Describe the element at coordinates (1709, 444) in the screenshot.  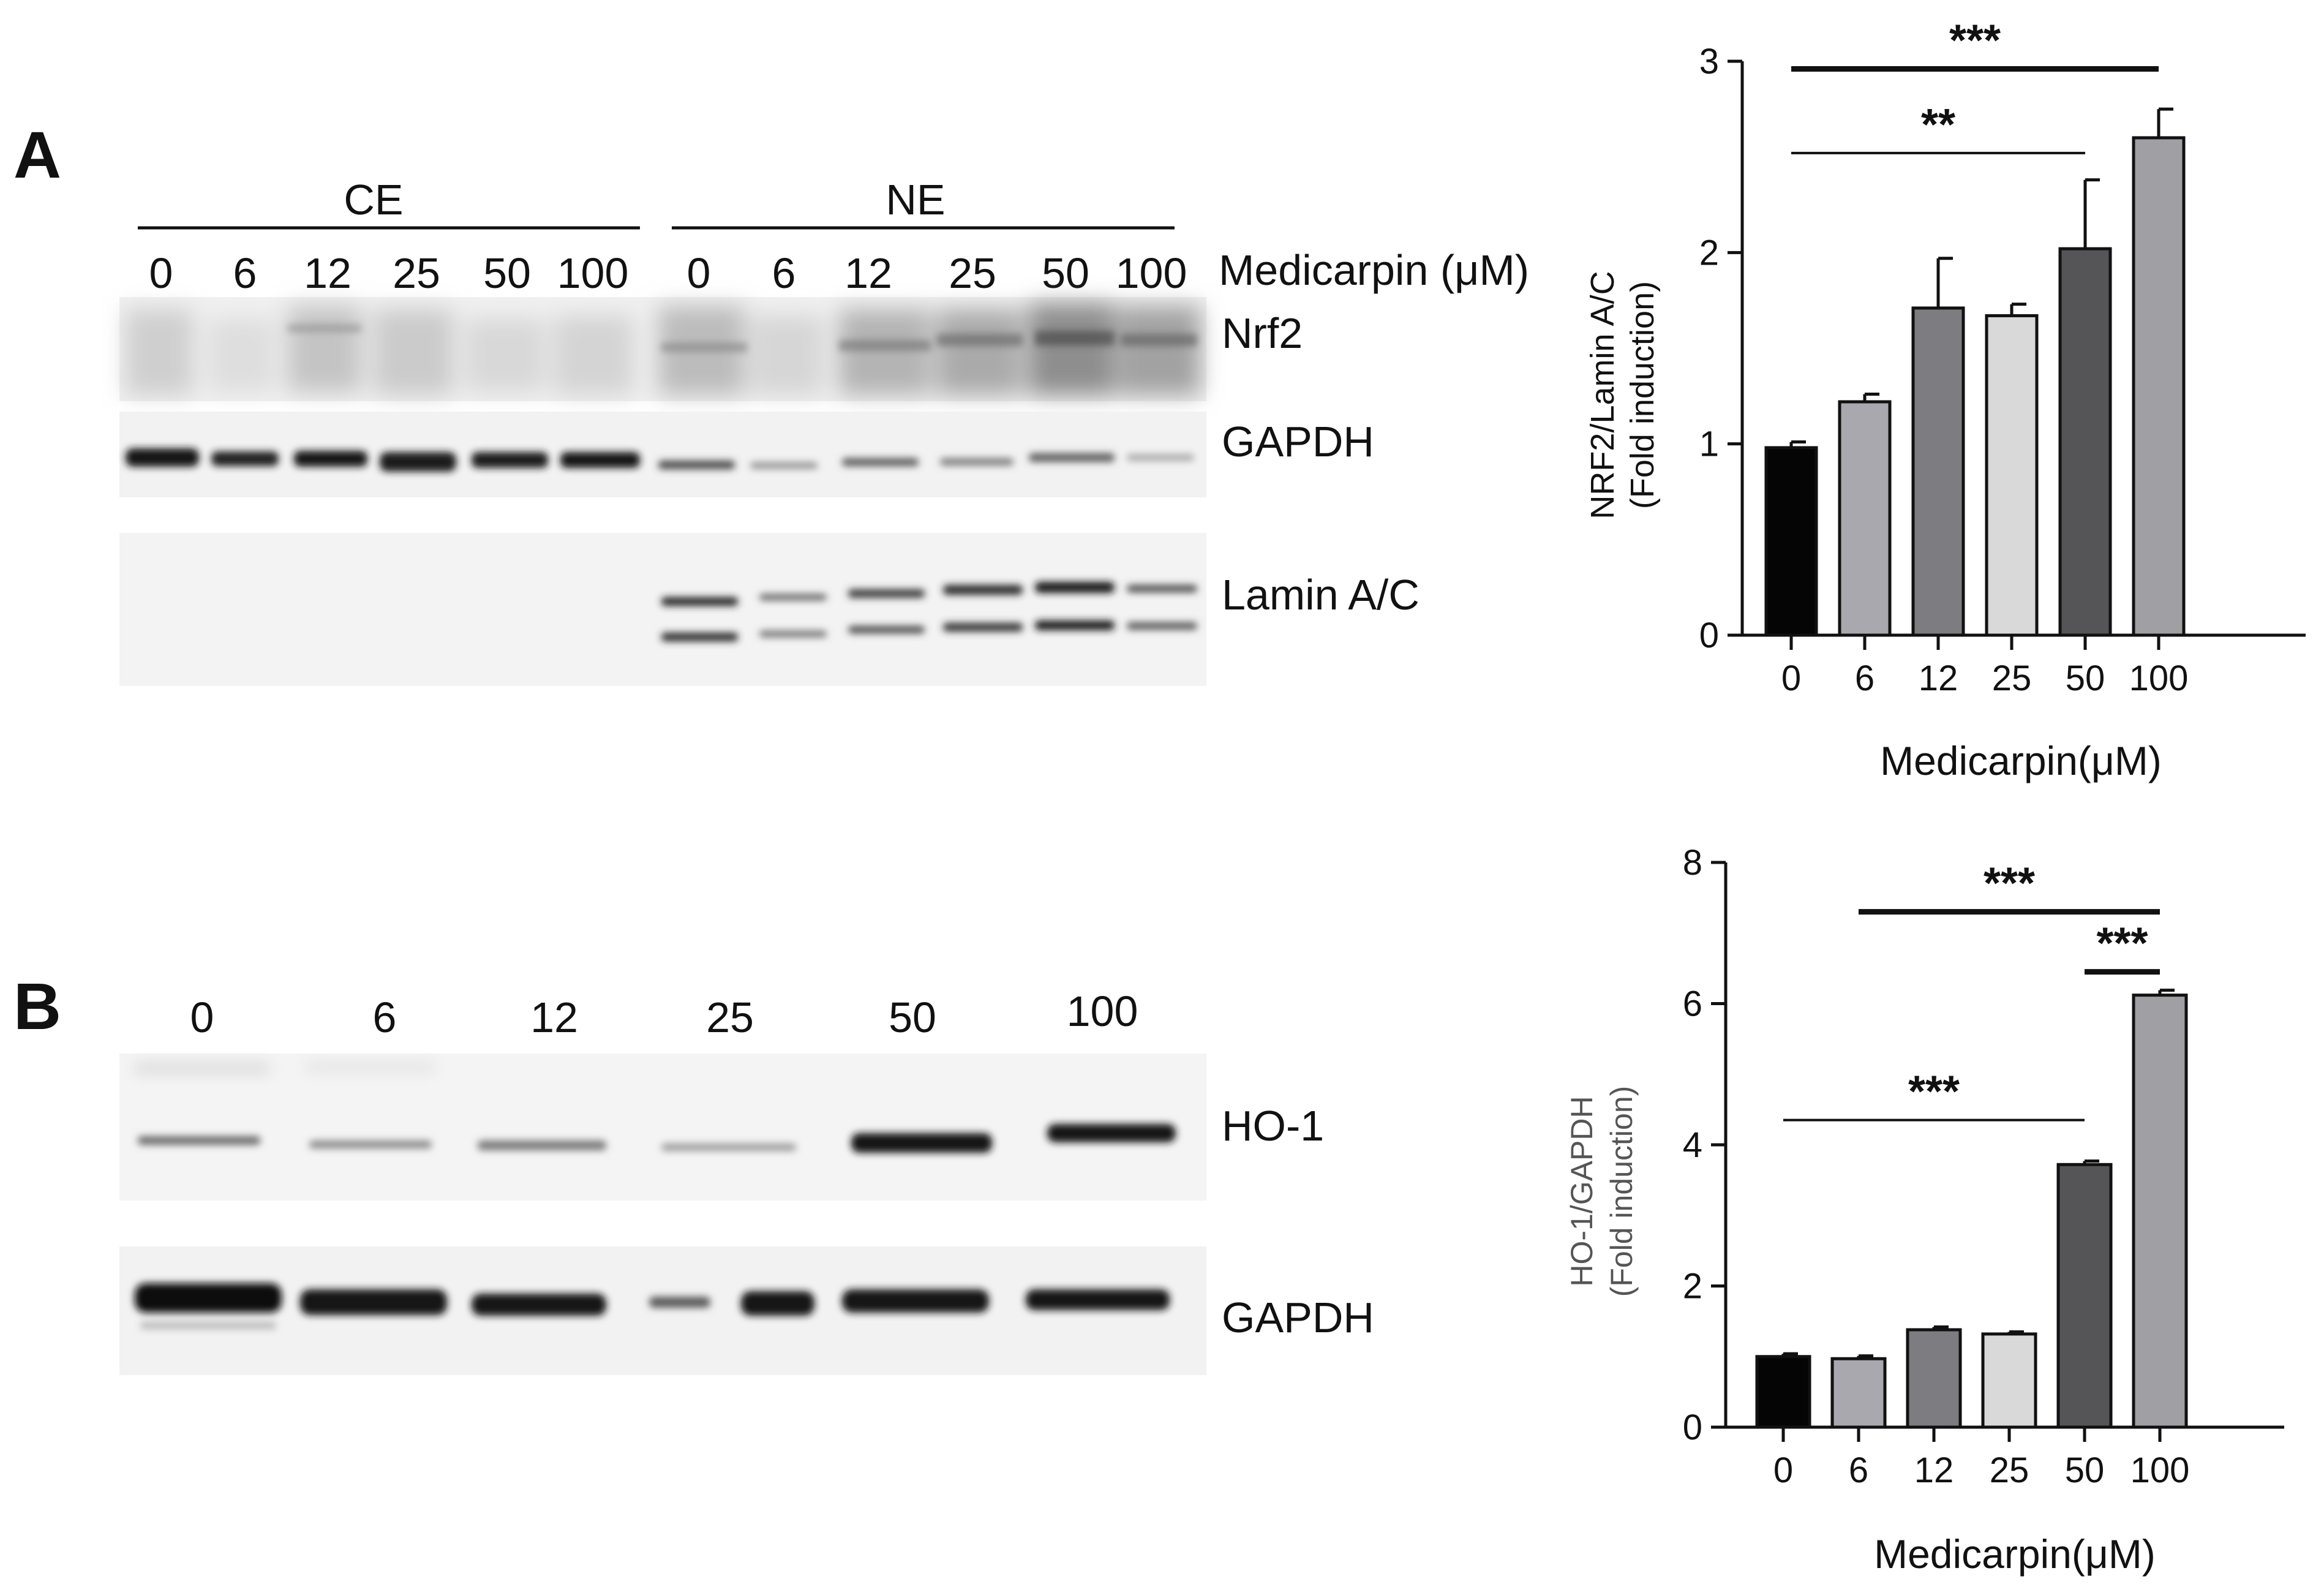
I see `y-tick-label: 1` at that location.